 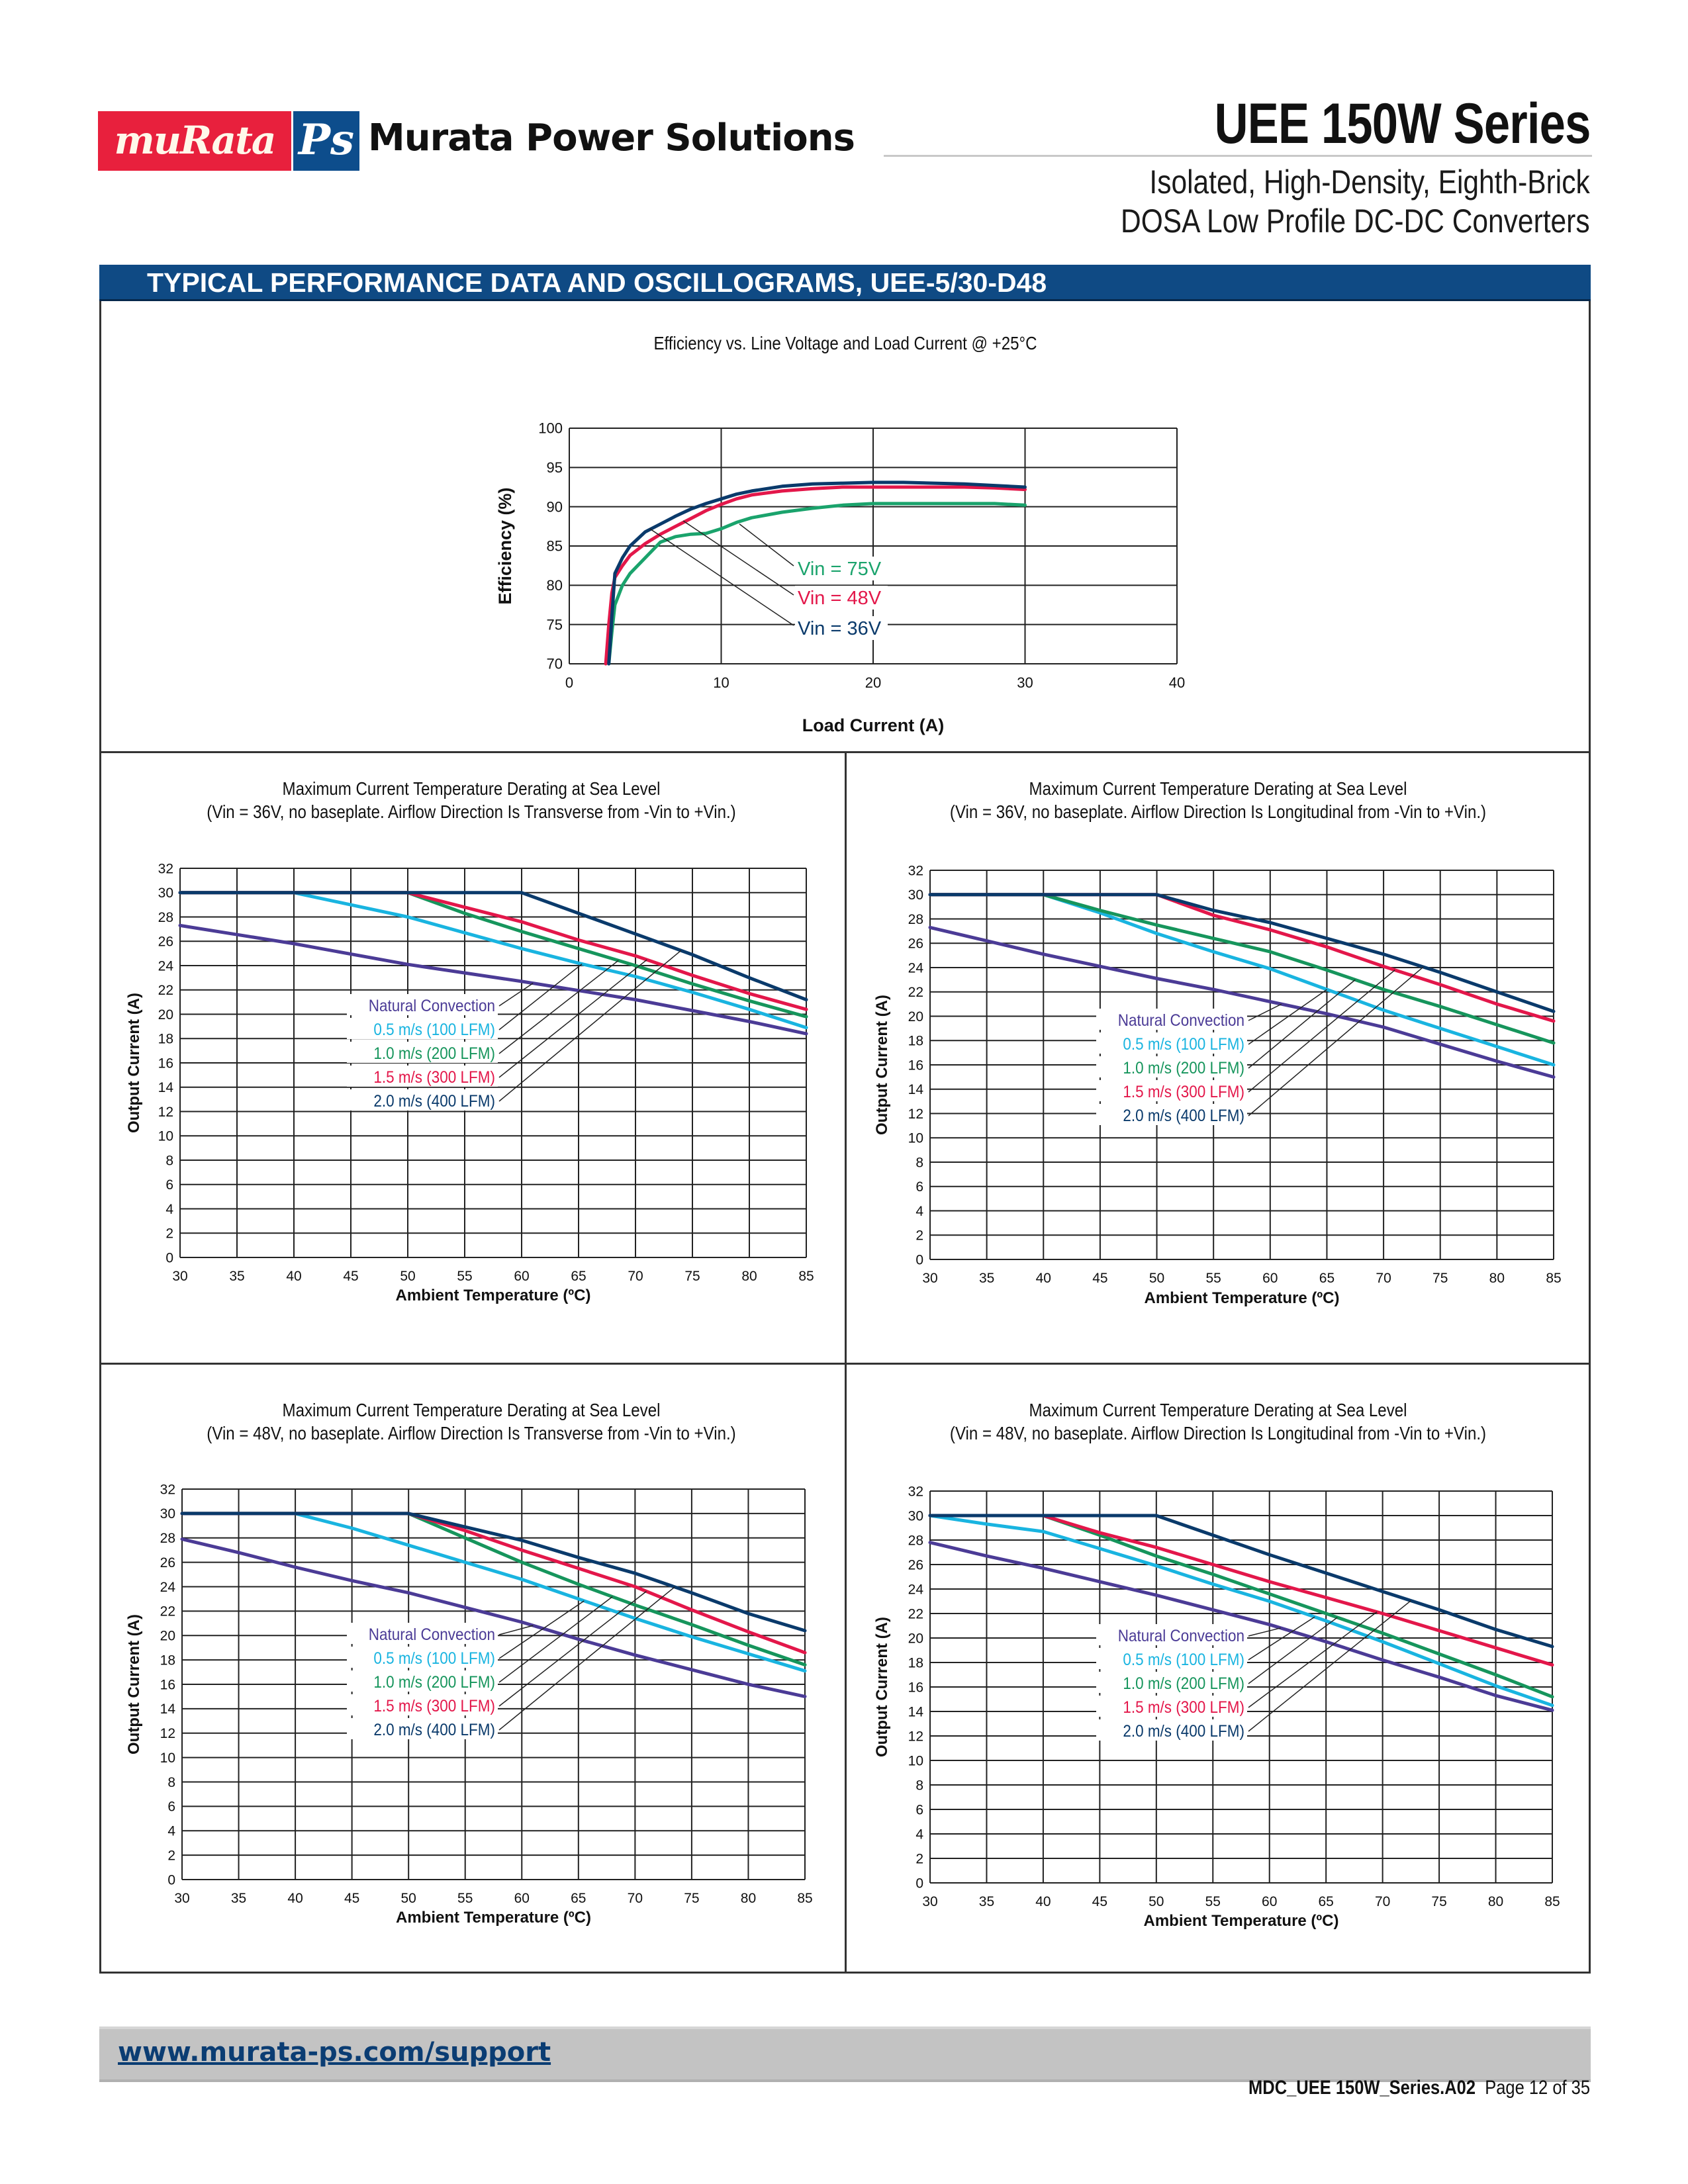 What do you see at coordinates (919, 1786) in the screenshot?
I see `y-tick-label: 8` at bounding box center [919, 1786].